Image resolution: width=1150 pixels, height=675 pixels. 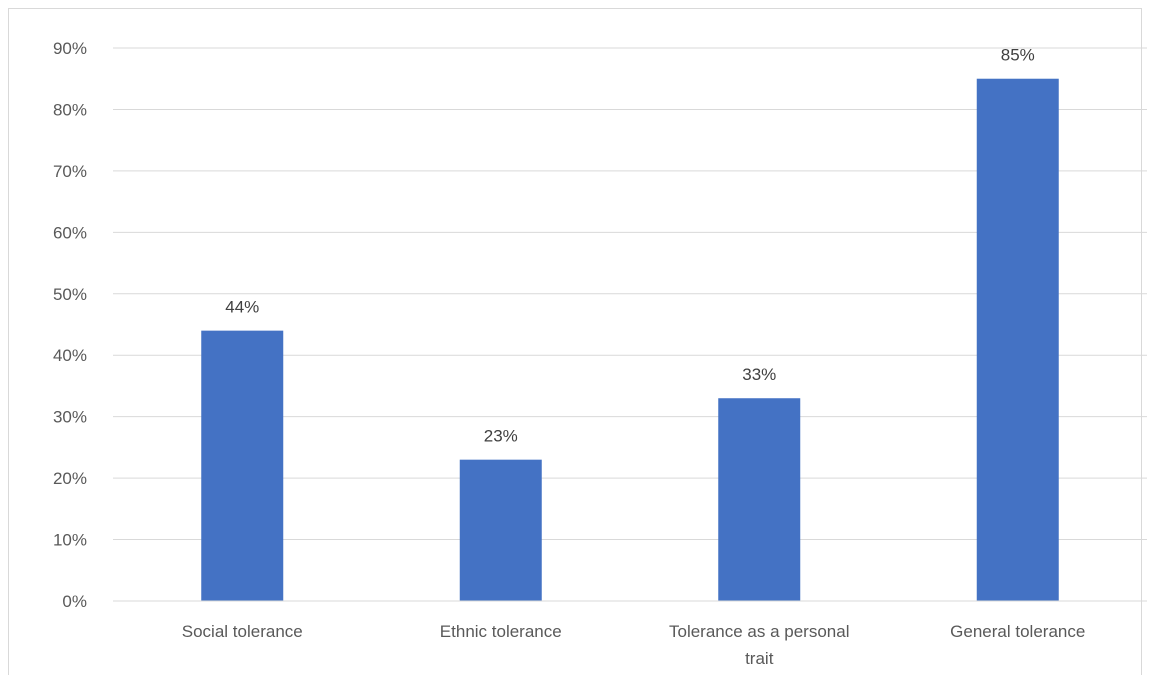 I want to click on y-tick-label: 30%, so click(x=70, y=417).